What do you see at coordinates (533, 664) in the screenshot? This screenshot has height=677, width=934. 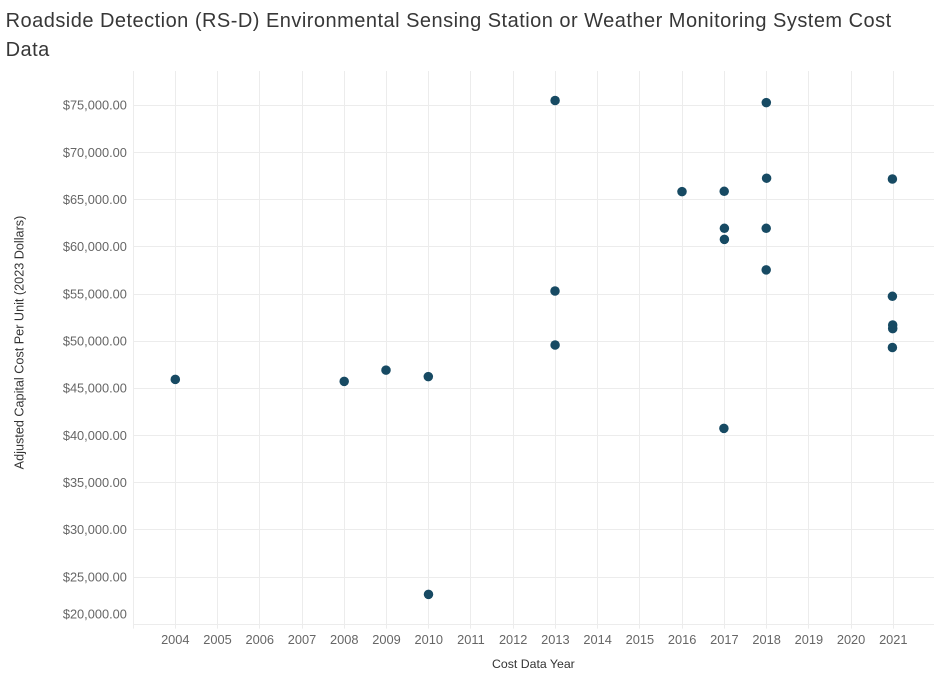 I see `svg-text: Cost Data Year` at bounding box center [533, 664].